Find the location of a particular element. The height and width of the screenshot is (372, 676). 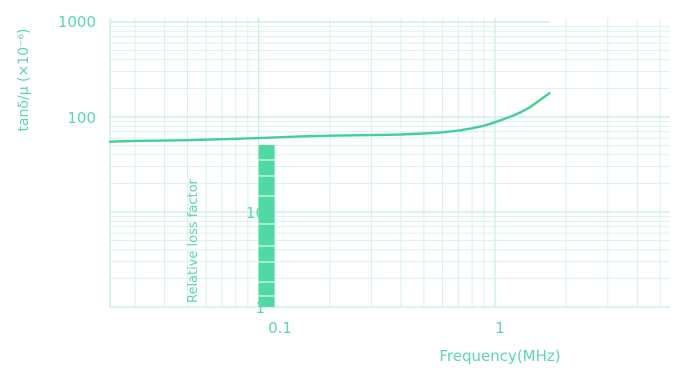

x-axis-title: Frequency(MHz) is located at coordinates (499, 356).